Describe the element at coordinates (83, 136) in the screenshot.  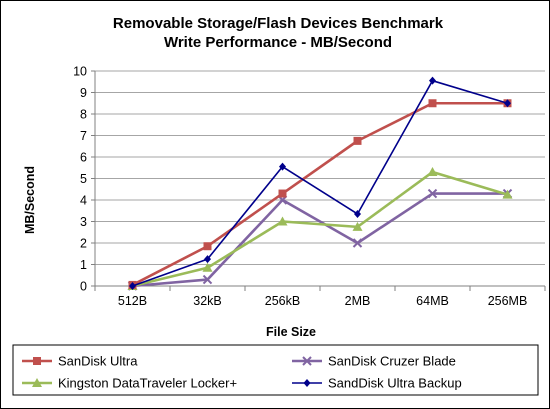
I see `y-tick-label: 7` at that location.